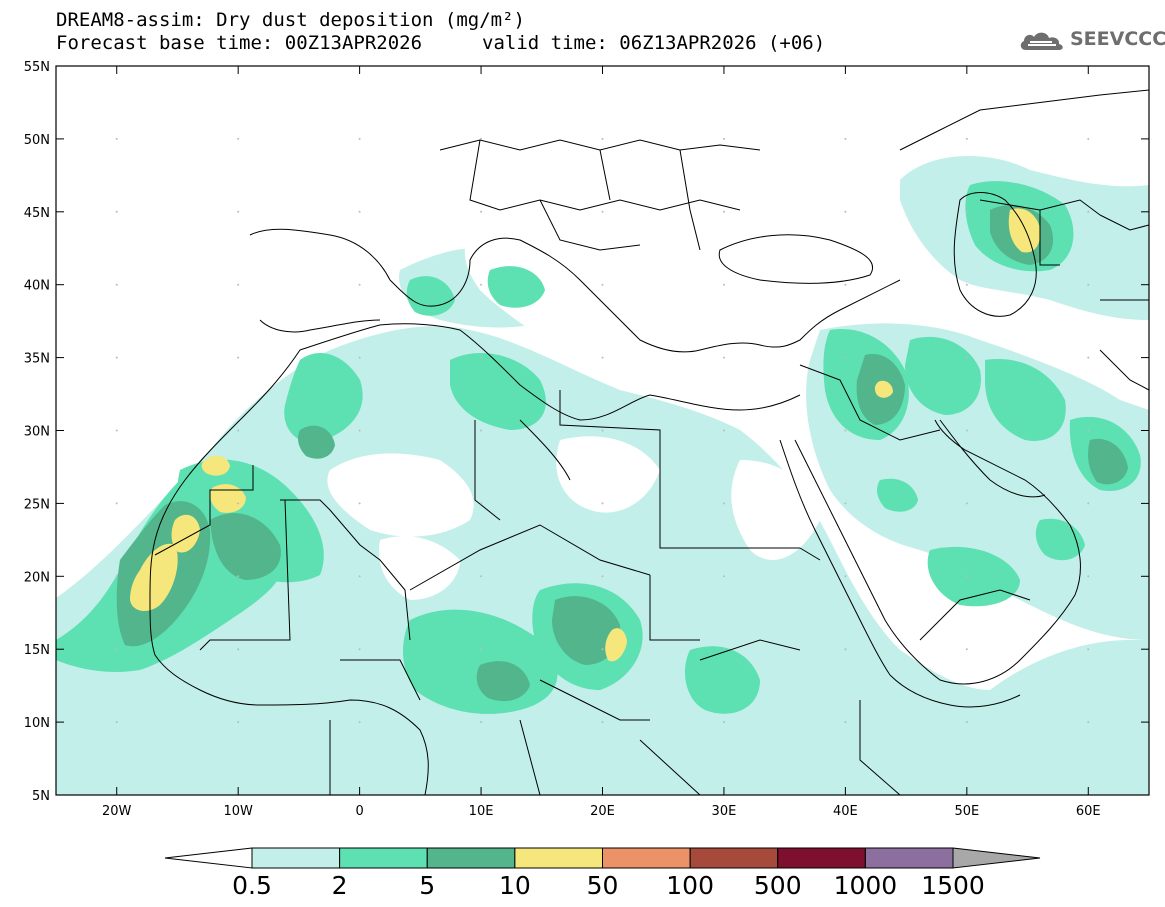 The height and width of the screenshot is (907, 1165). What do you see at coordinates (37, 650) in the screenshot?
I see `lat-label: 15N` at bounding box center [37, 650].